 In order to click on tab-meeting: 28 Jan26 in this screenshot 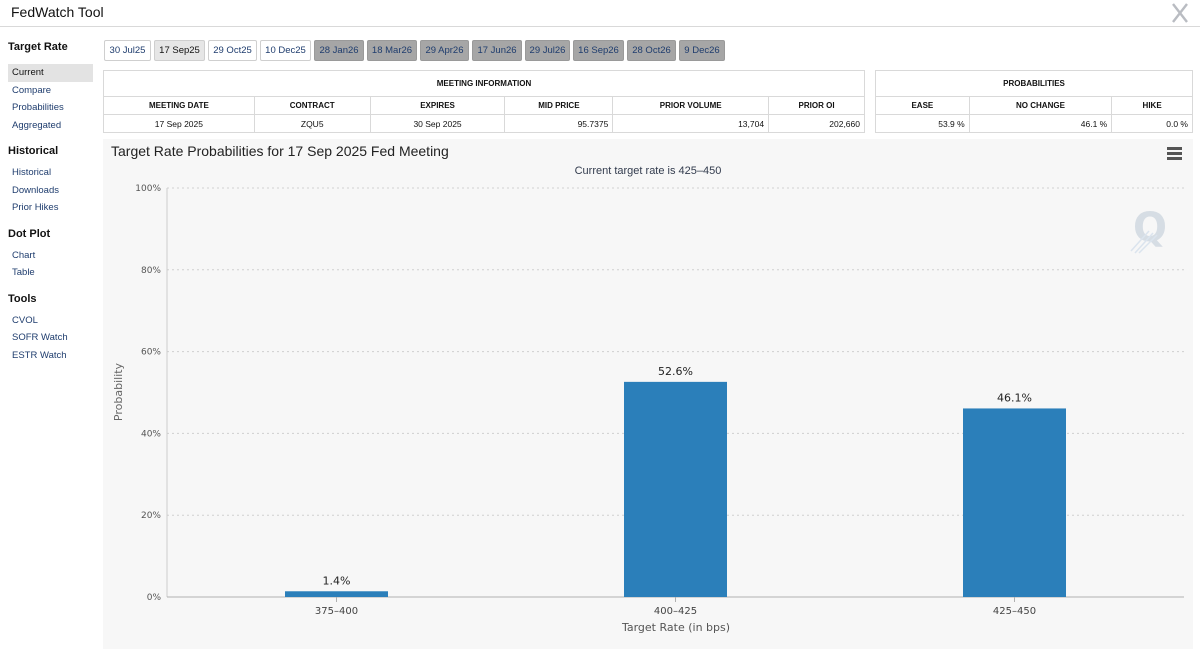, I will do `click(339, 50)`.